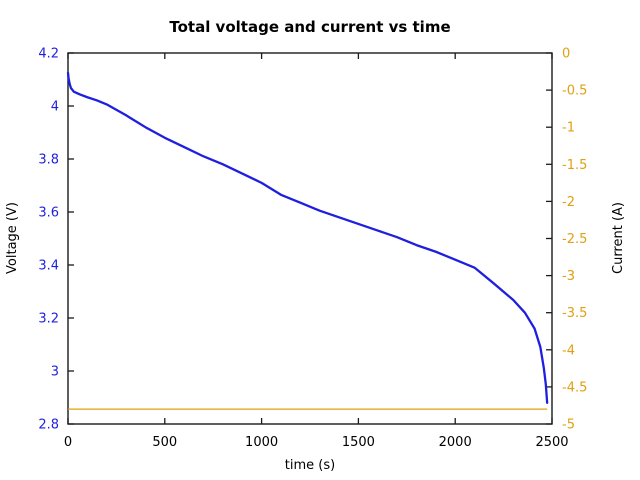 Image resolution: width=640 pixels, height=480 pixels. Describe the element at coordinates (574, 91) in the screenshot. I see `y-tick-label-right: -0.5` at that location.